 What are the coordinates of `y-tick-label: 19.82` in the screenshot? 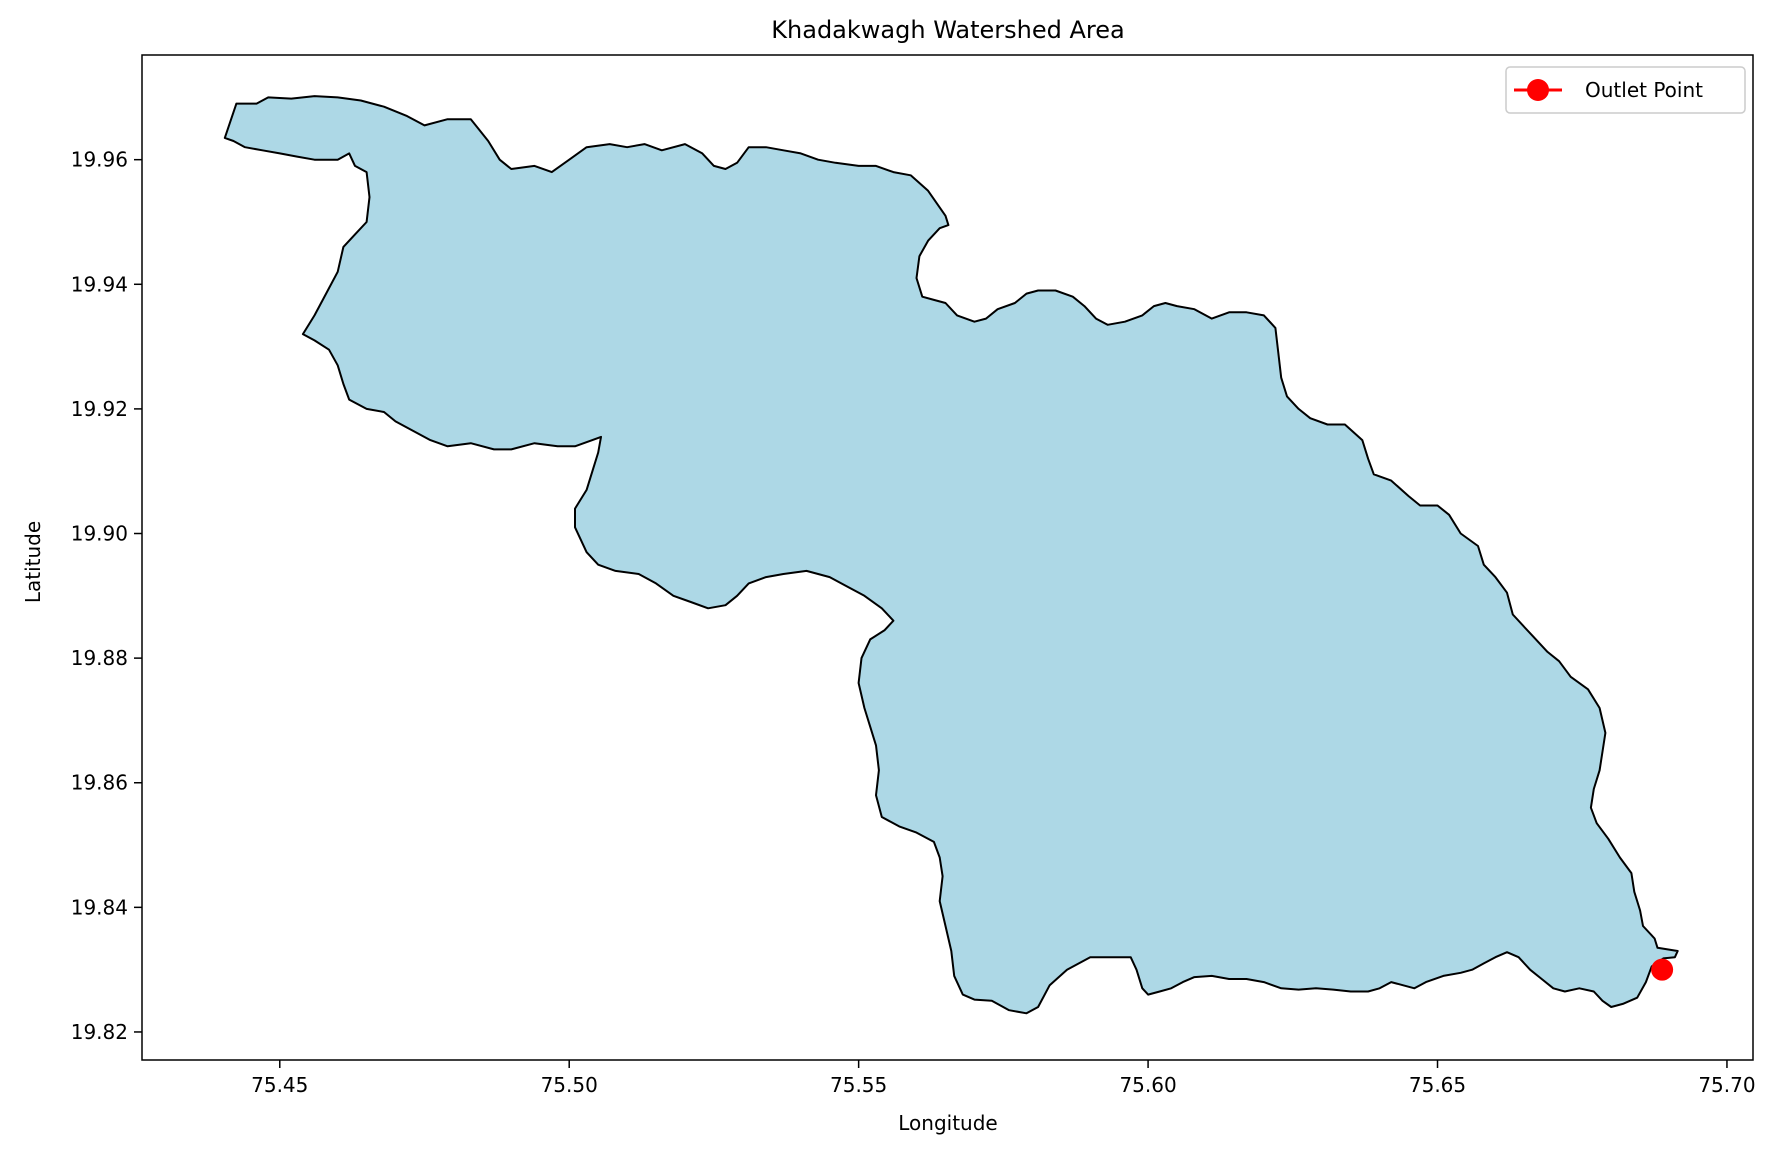 It's located at (99, 1032).